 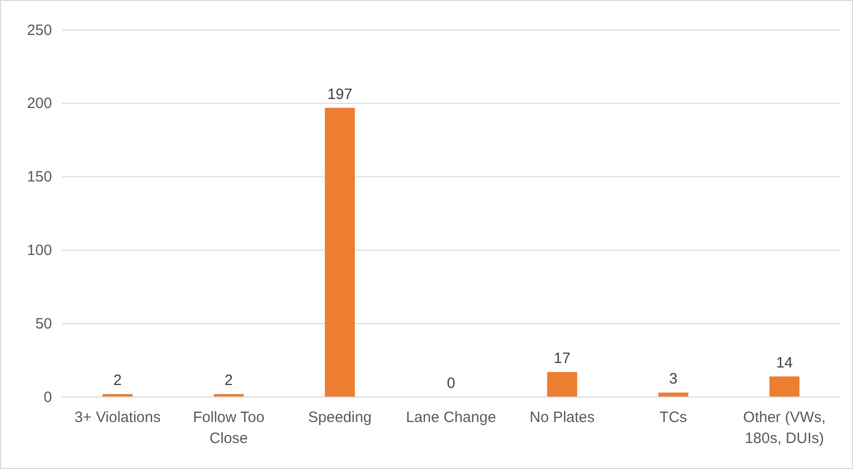 I want to click on x-tick-label: Other (VWs, 180s, DUIs), so click(x=784, y=428).